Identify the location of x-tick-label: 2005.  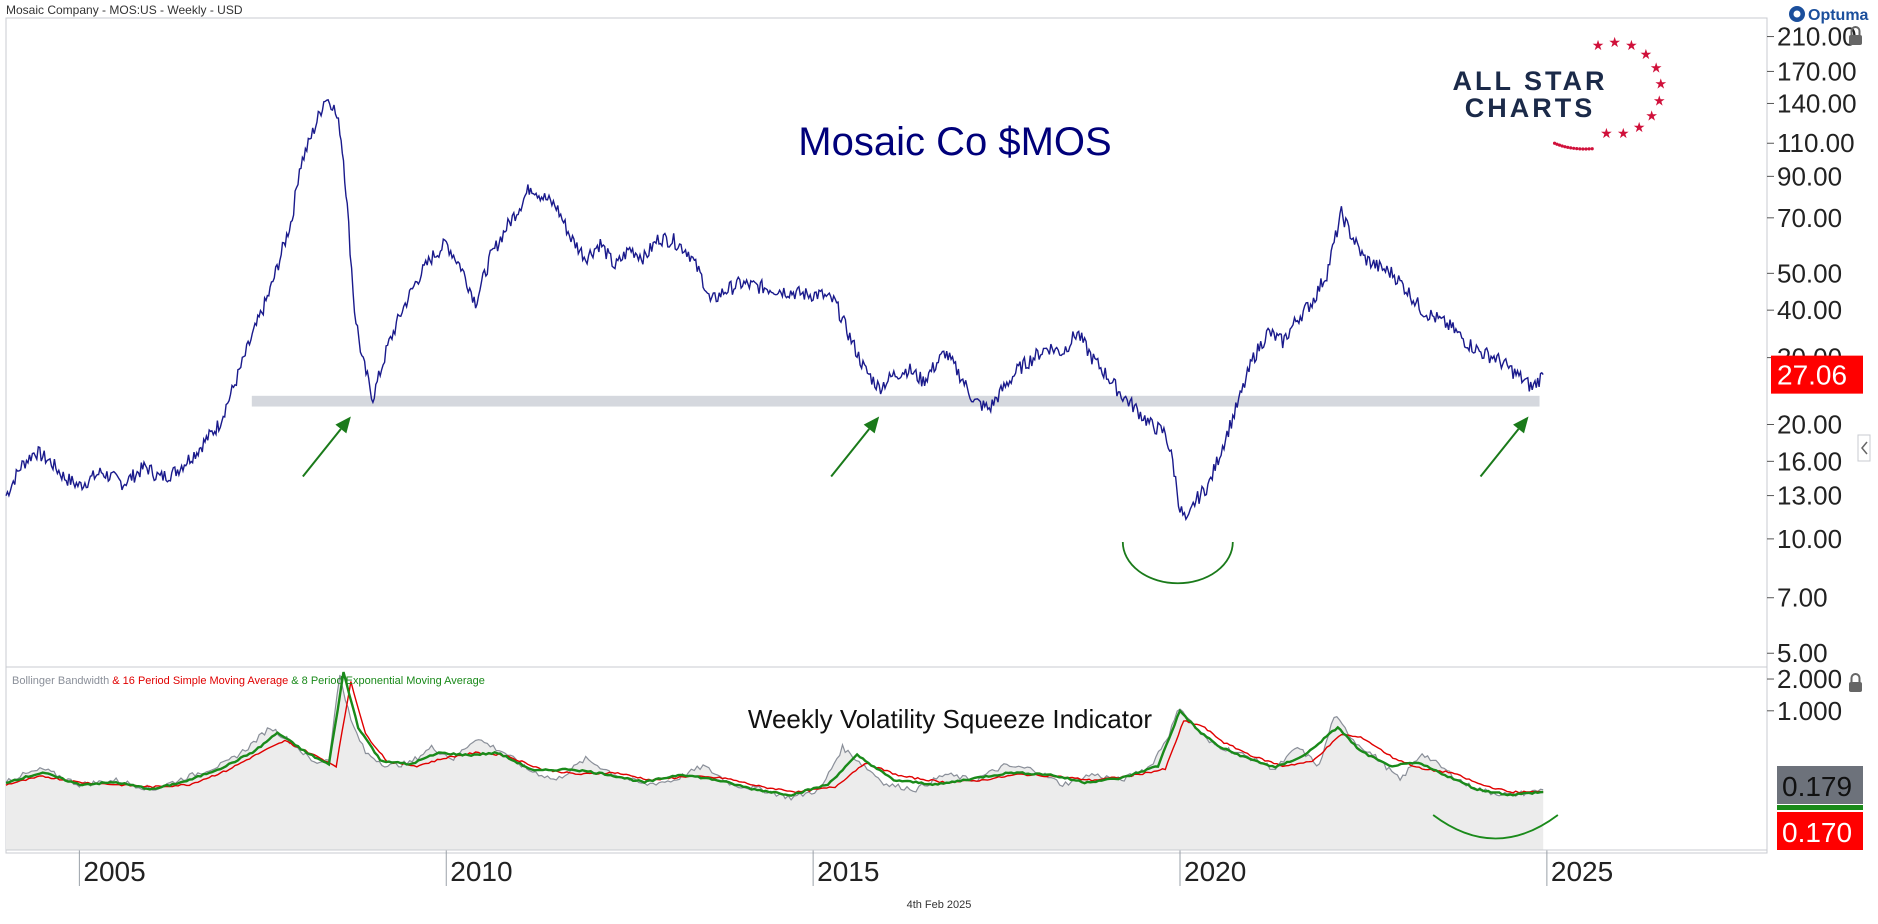
(114, 871).